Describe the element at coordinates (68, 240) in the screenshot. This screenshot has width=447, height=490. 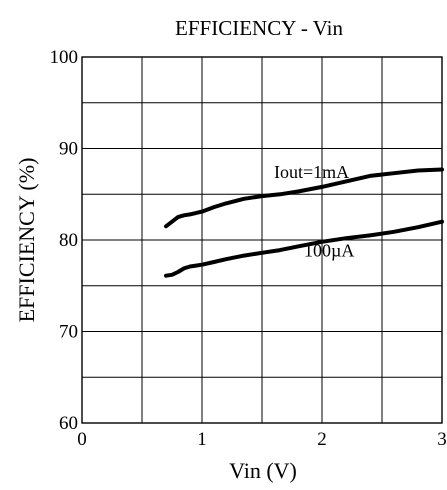
I see `y-tick-label: 80` at that location.